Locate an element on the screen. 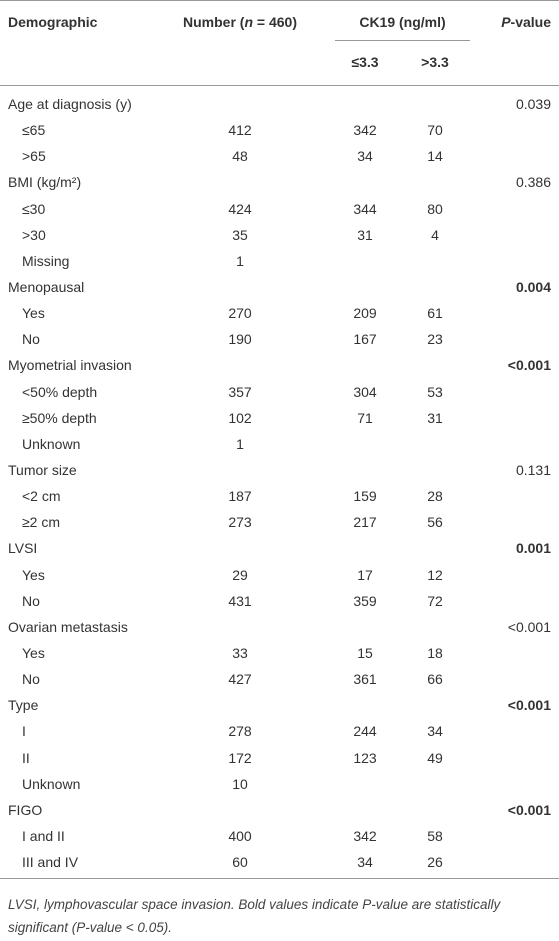  number-cell: 190 is located at coordinates (240, 339).